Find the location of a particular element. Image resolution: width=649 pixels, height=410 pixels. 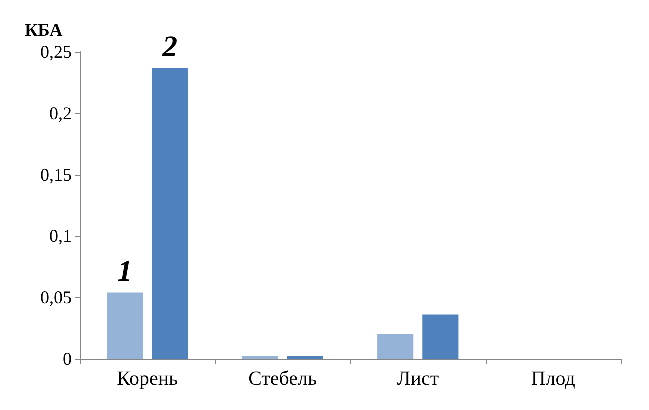

x-tick-label: Стебель is located at coordinates (283, 379).